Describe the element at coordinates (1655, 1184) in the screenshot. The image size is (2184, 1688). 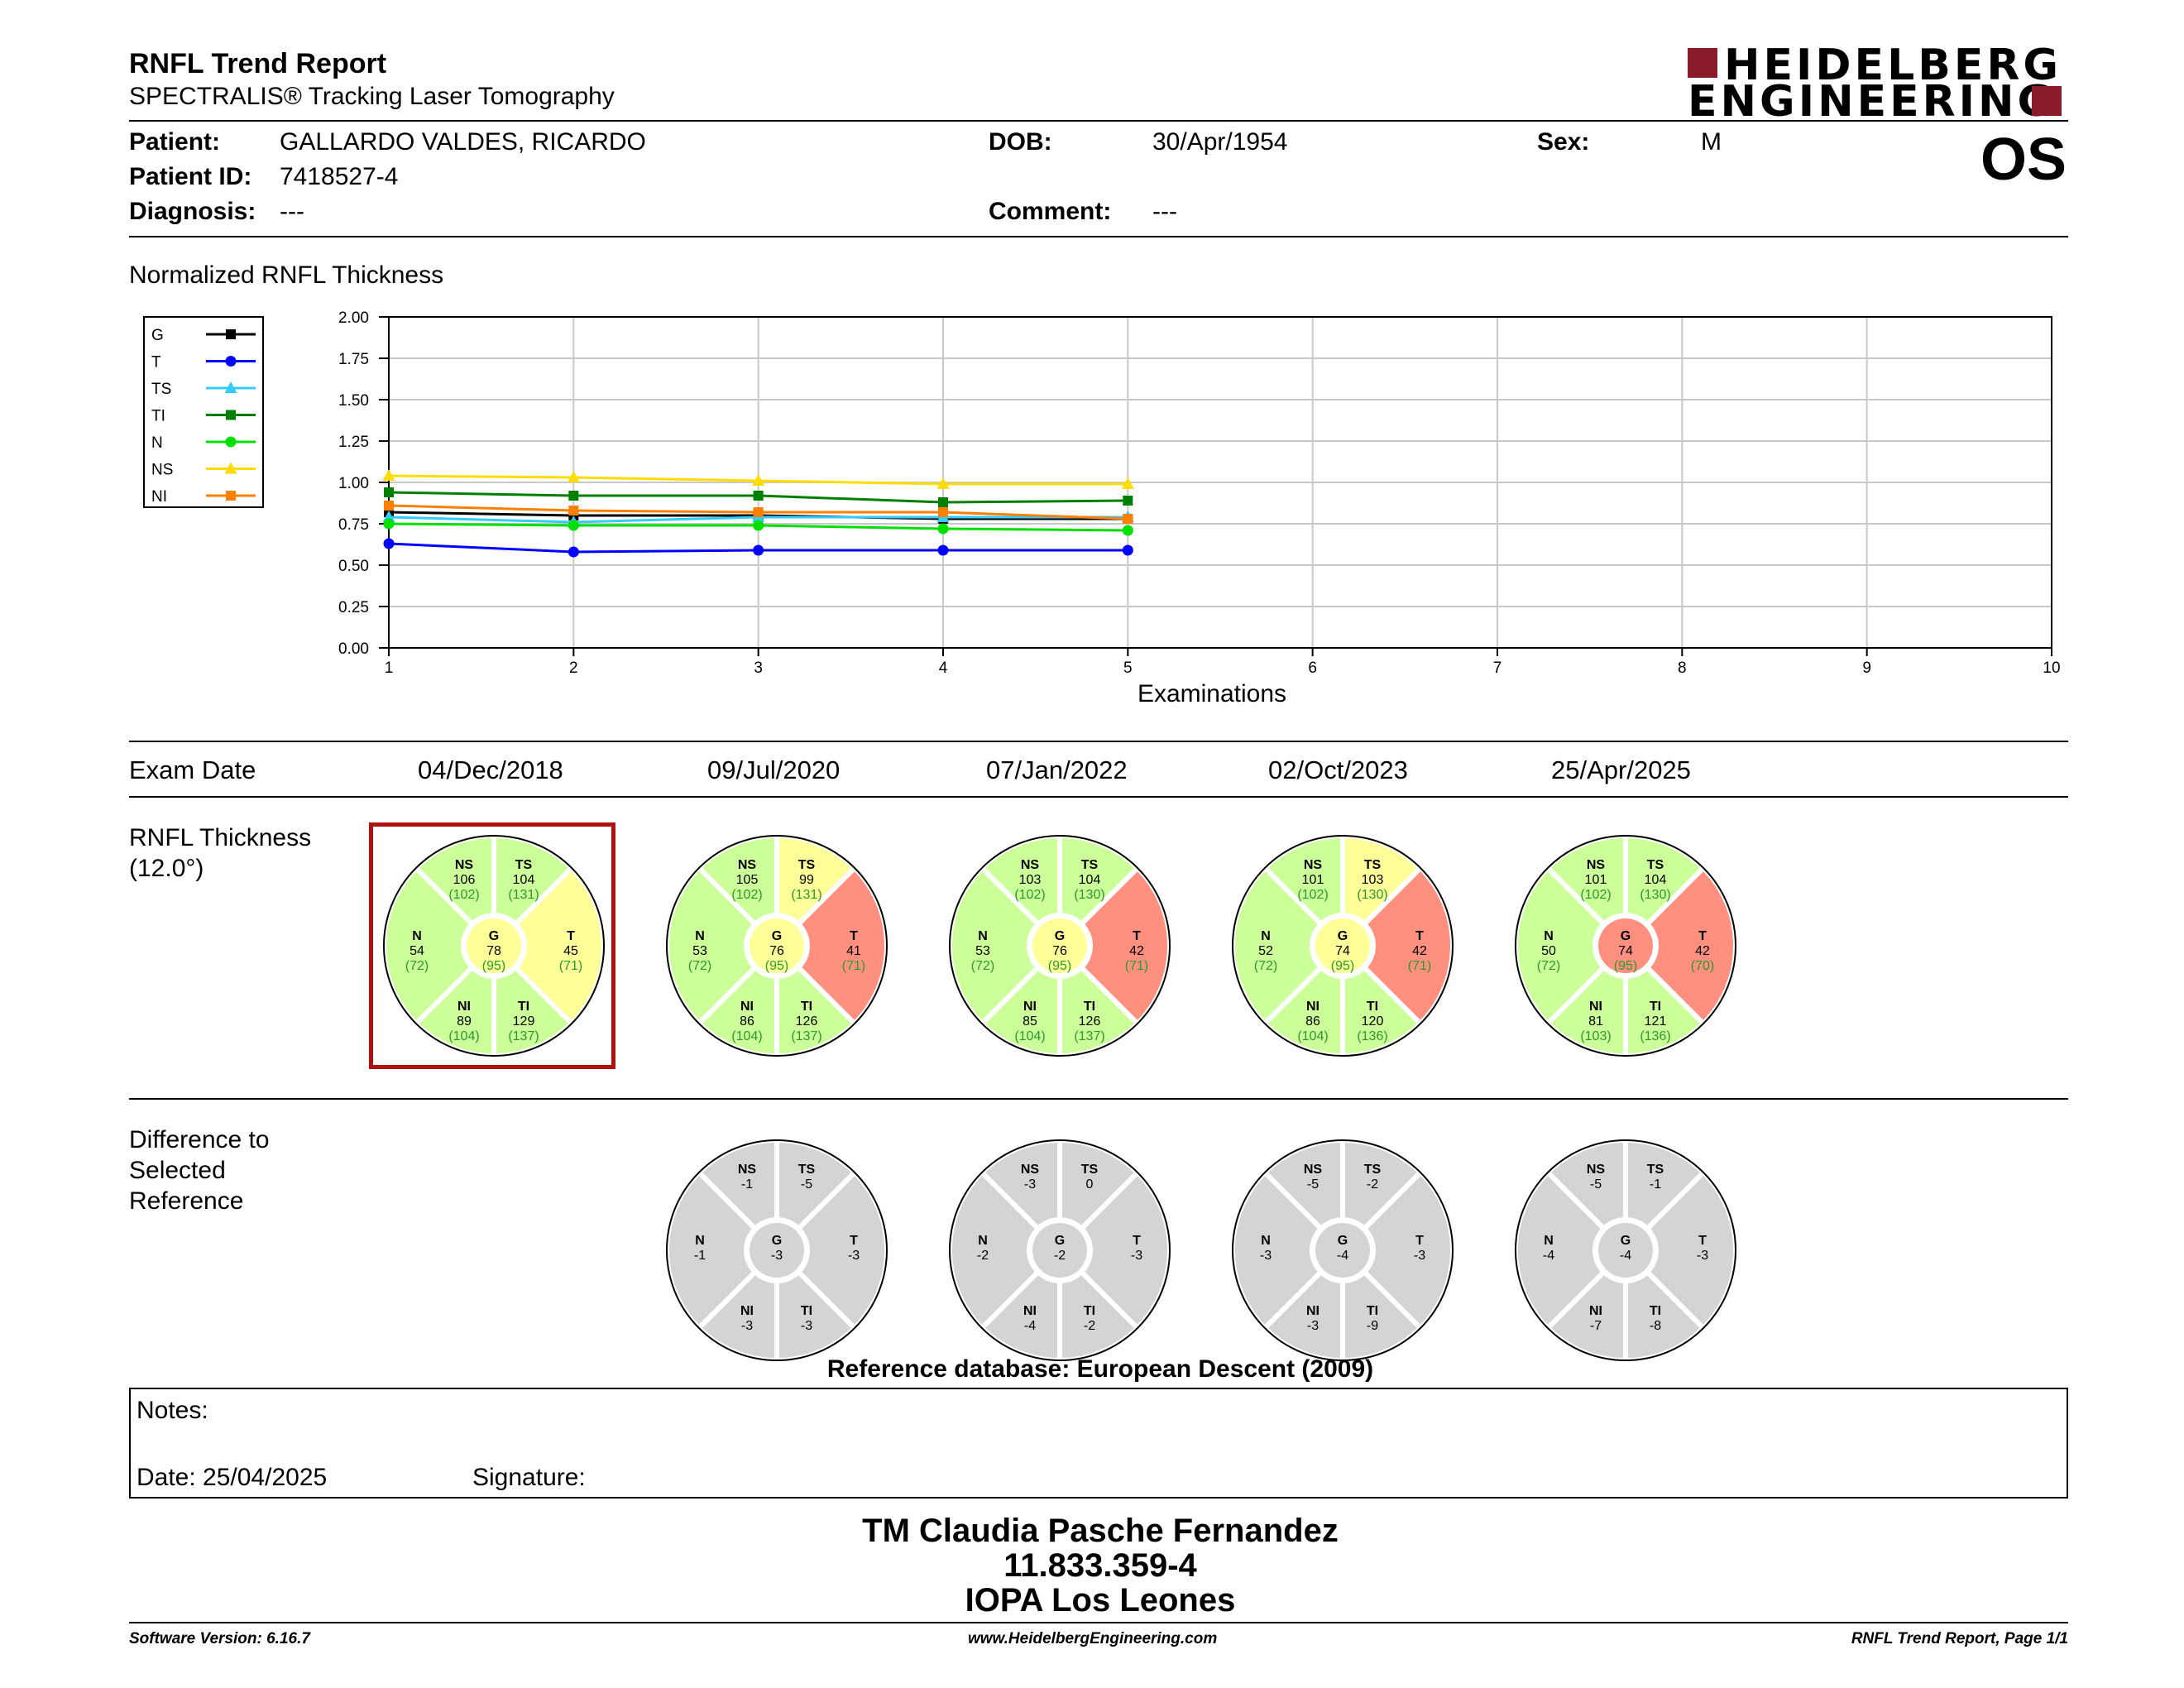
I see `sector-difference: -1` at that location.